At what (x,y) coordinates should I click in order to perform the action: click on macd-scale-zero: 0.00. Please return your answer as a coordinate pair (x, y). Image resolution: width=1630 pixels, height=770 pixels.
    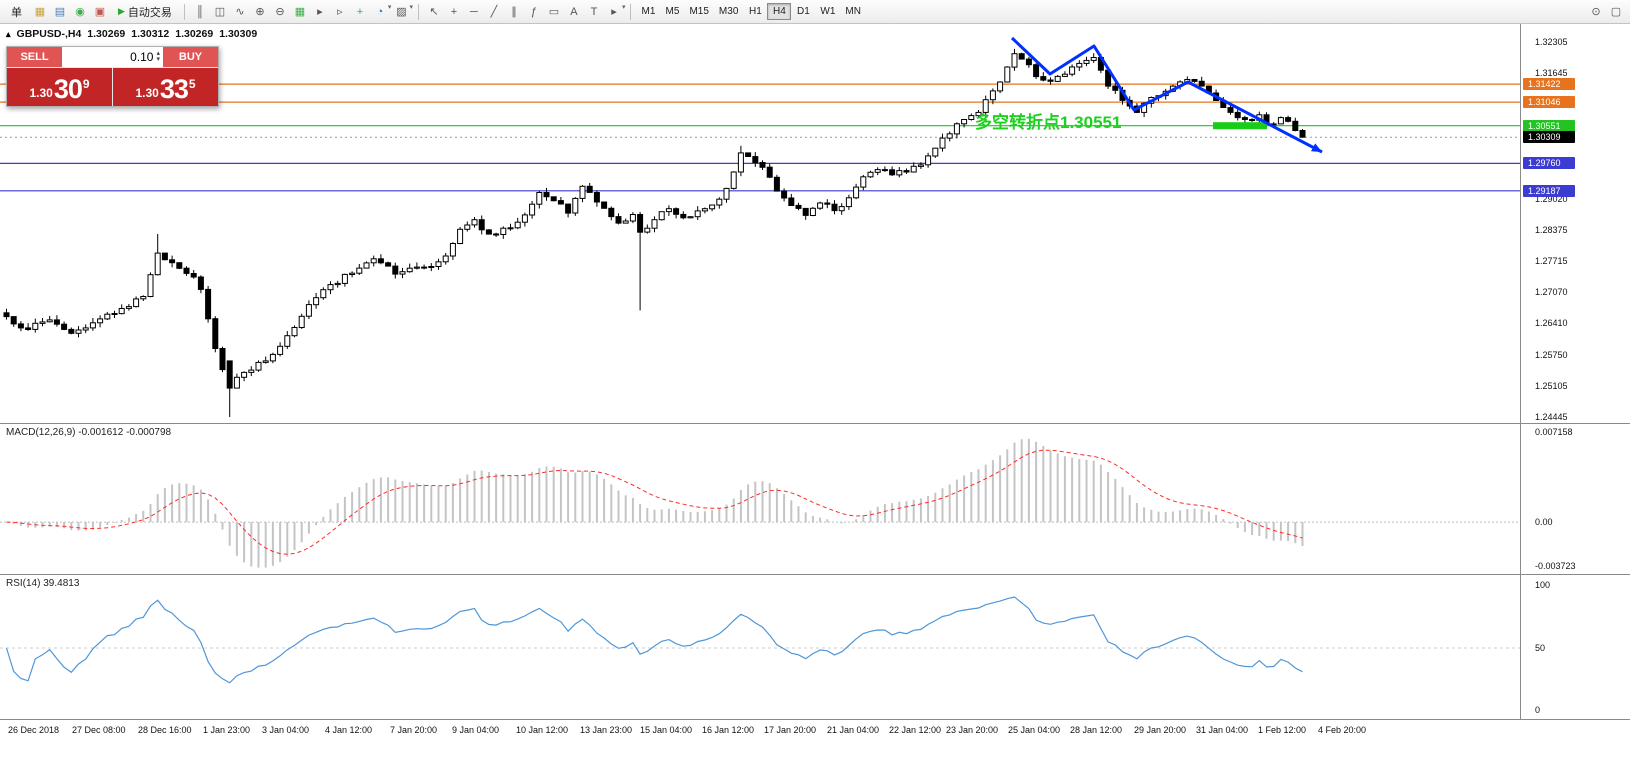
    Looking at the image, I should click on (1544, 522).